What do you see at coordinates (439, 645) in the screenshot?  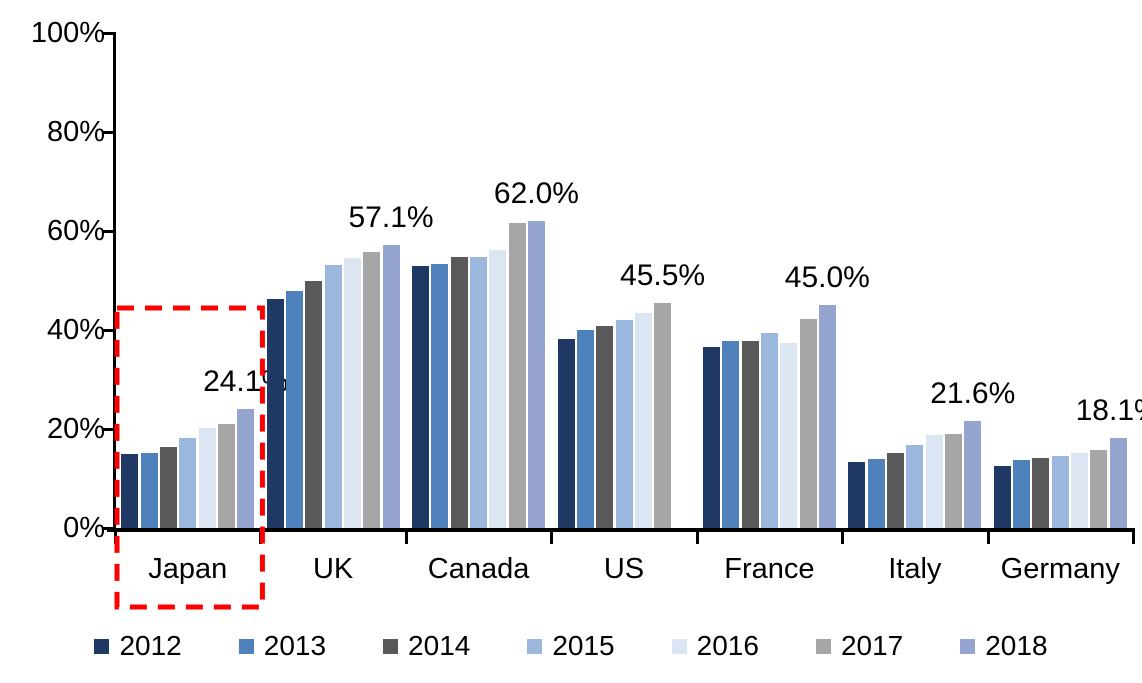 I see `legend-label: 2014` at bounding box center [439, 645].